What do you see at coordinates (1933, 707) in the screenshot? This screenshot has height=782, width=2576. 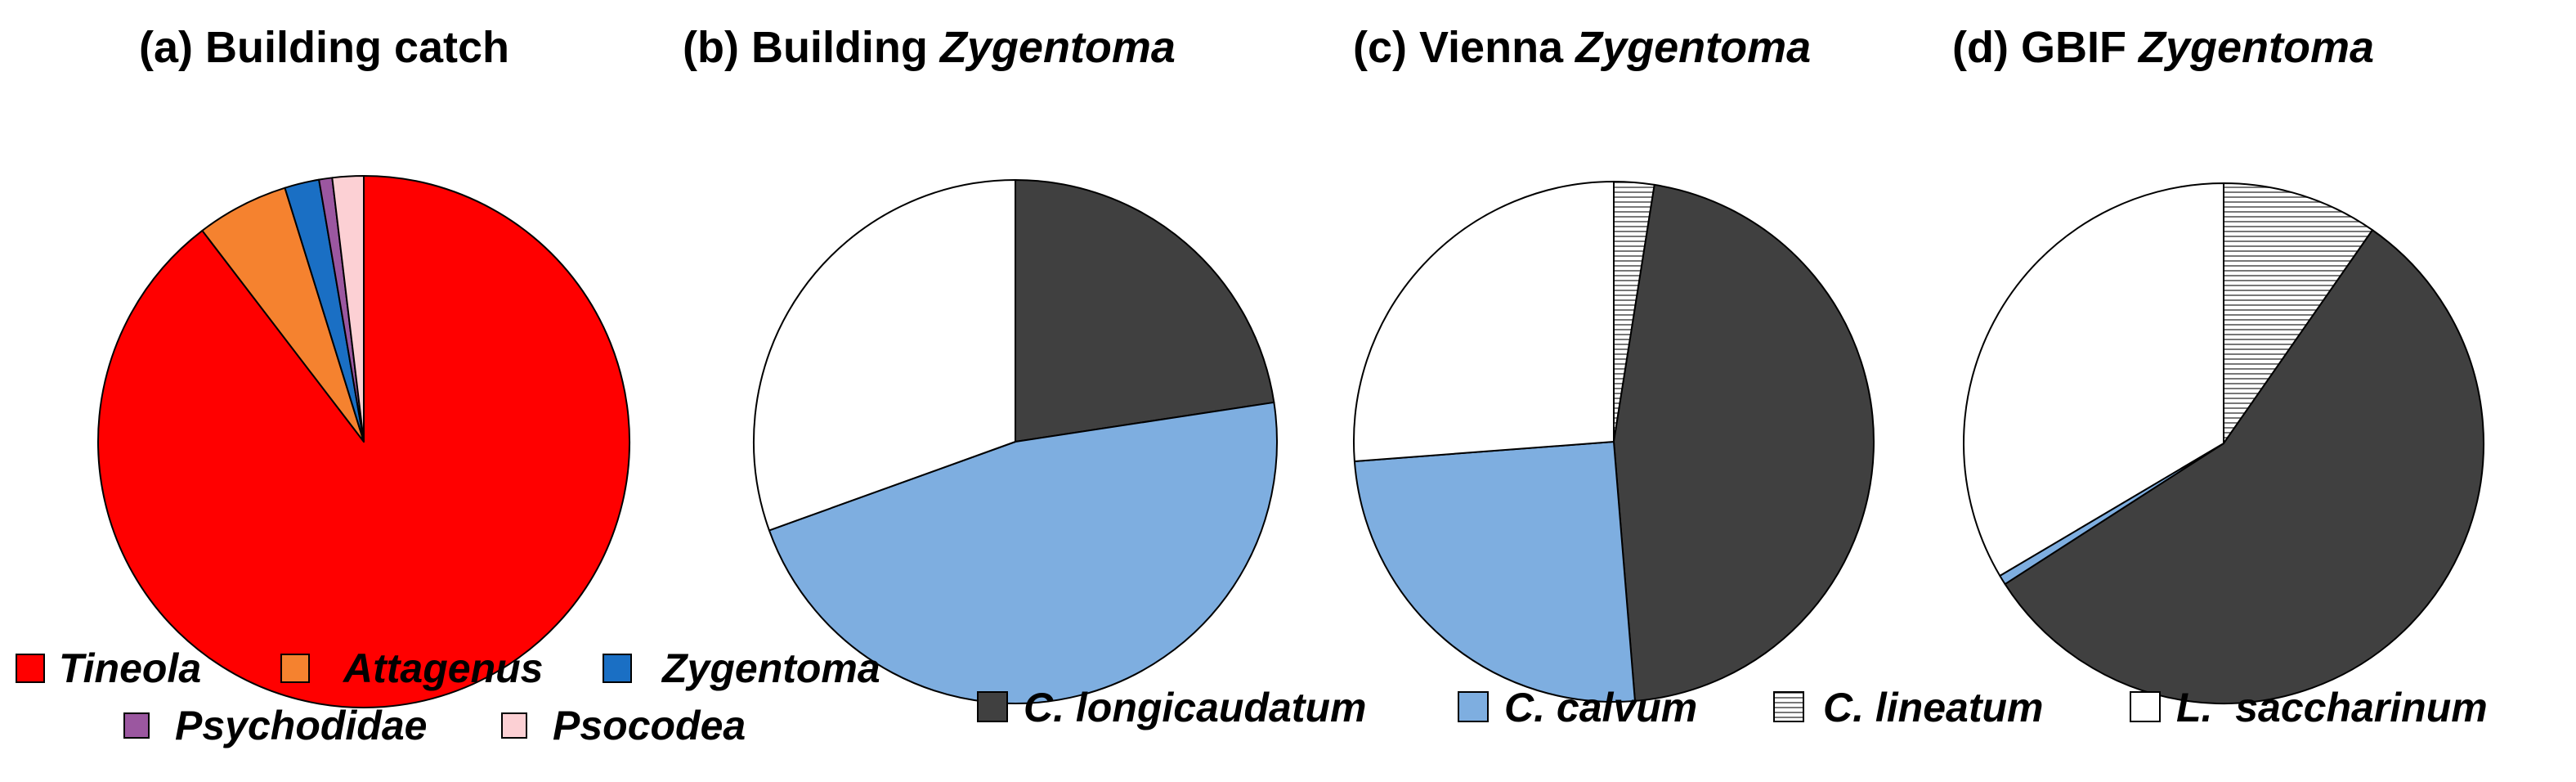 I see `legend-label-c-lineatum: C. lineatum` at bounding box center [1933, 707].